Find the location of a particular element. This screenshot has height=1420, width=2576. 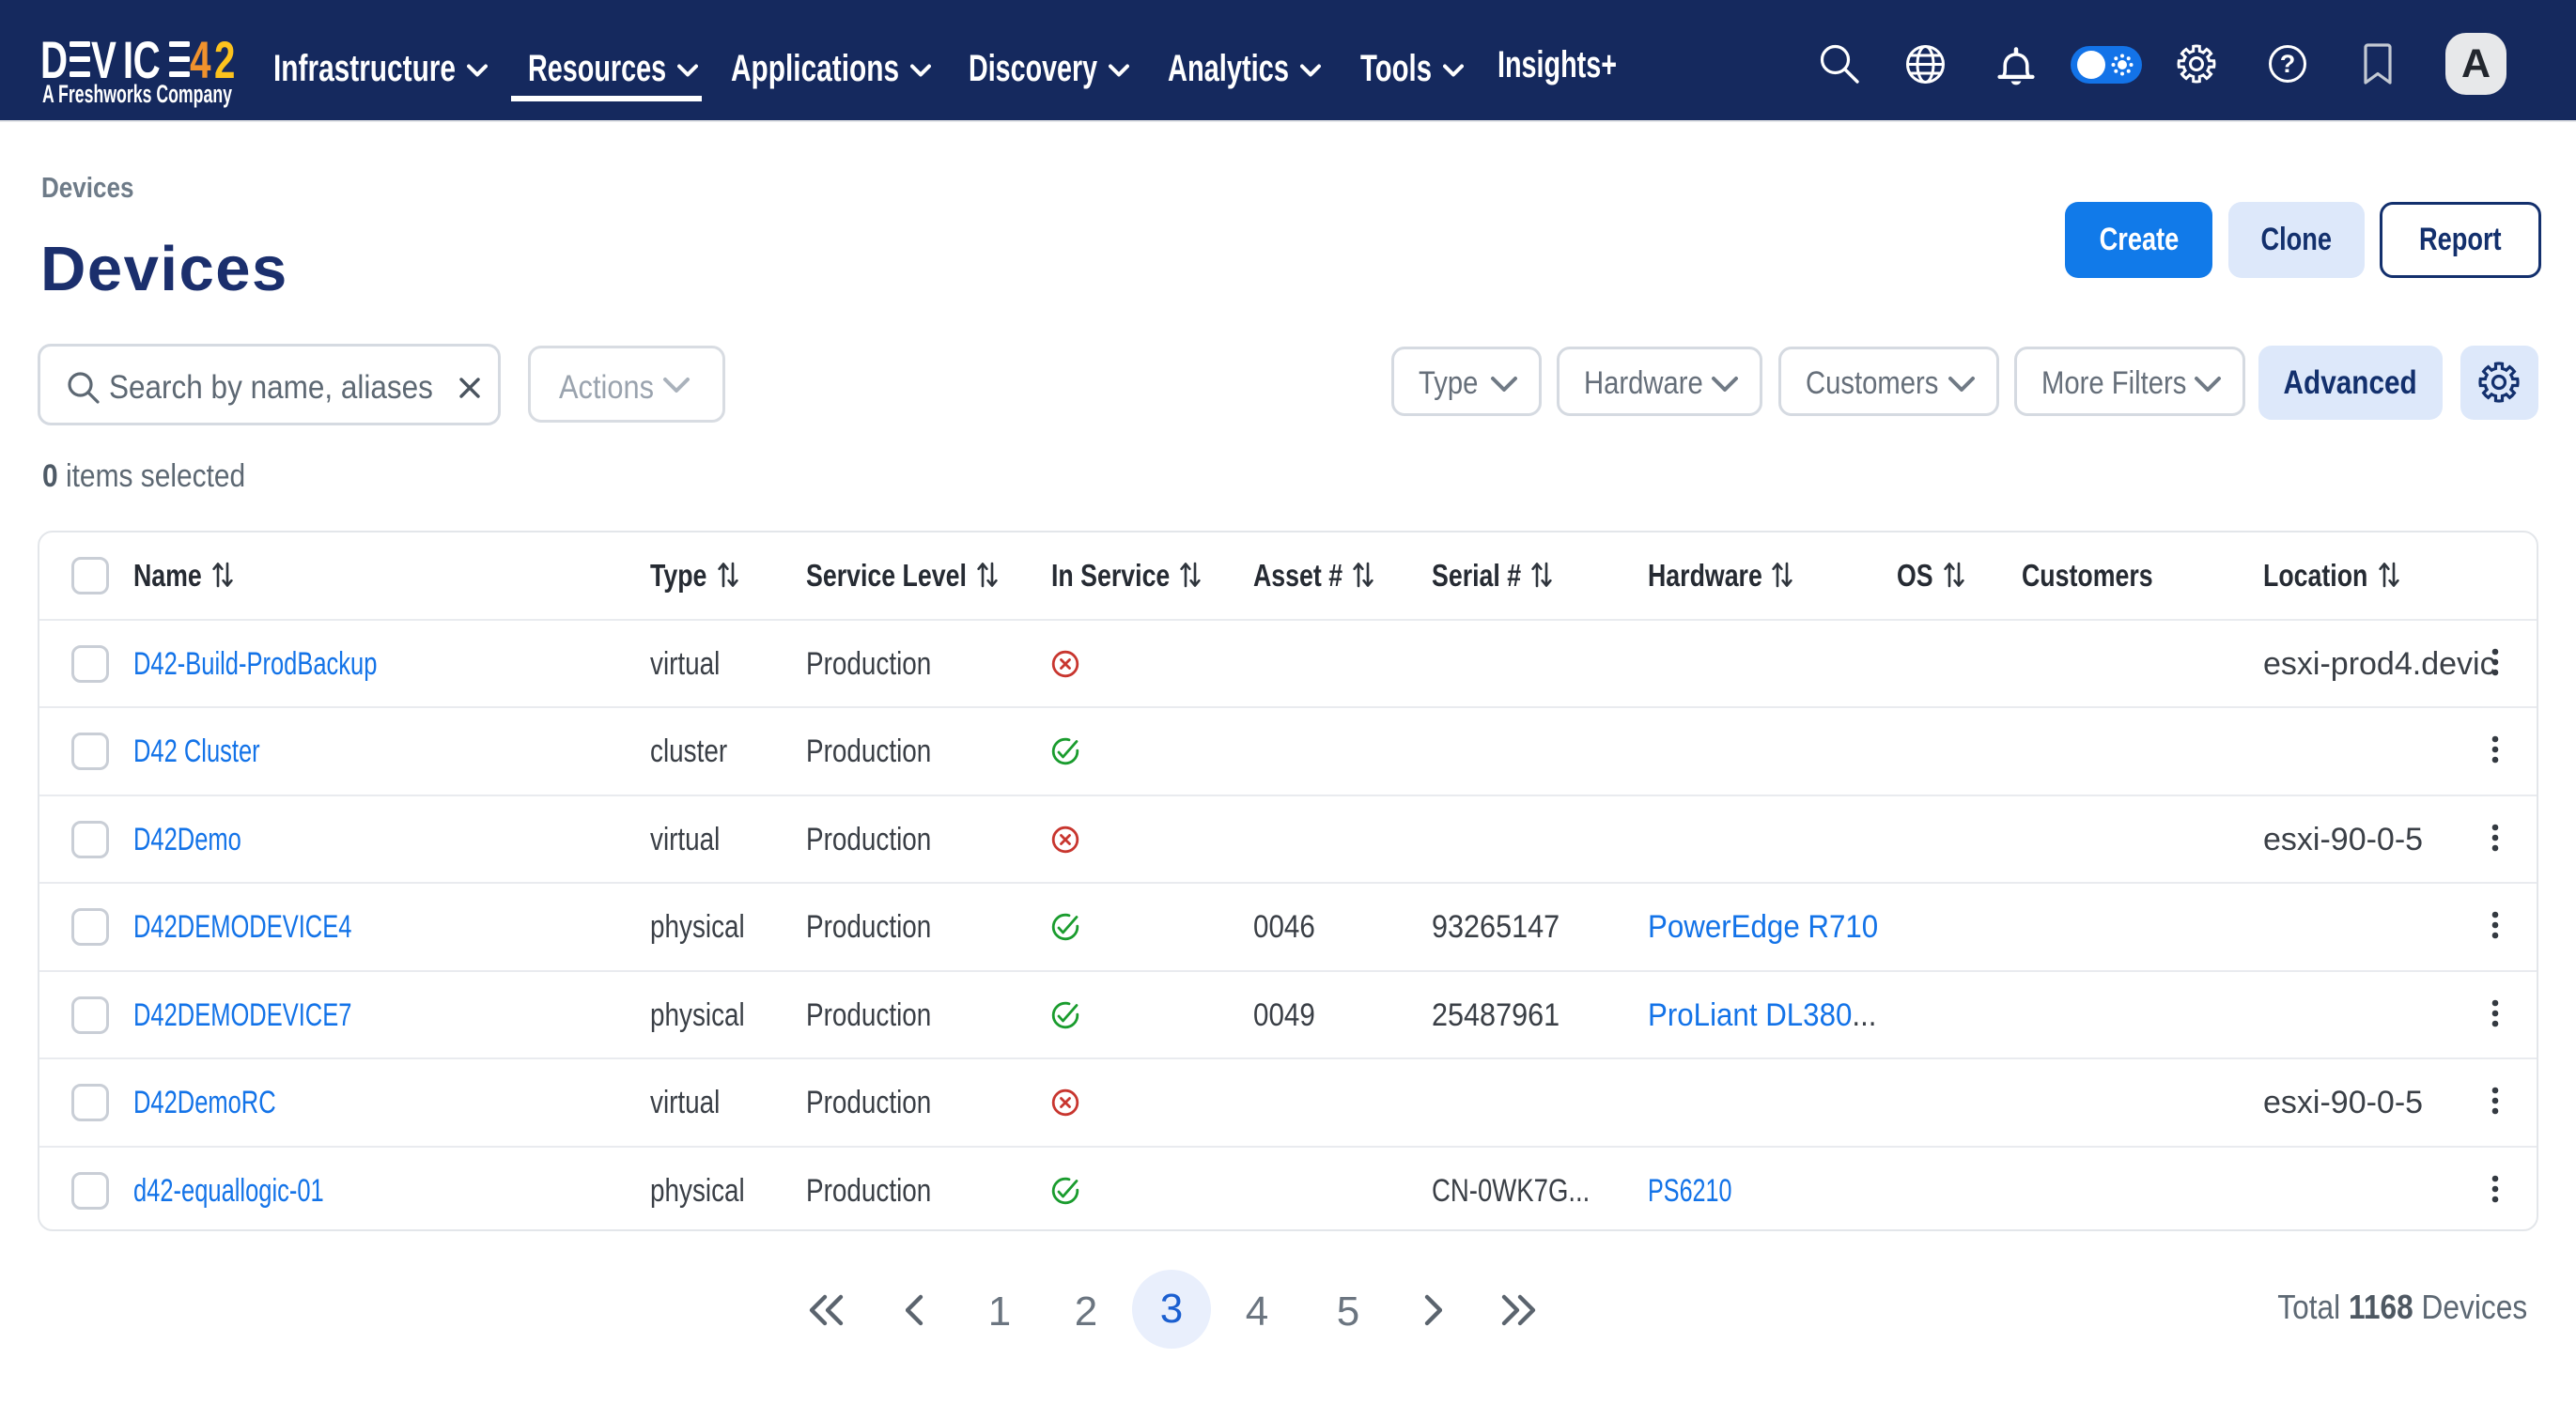

svg-text: I is located at coordinates (128, 64).